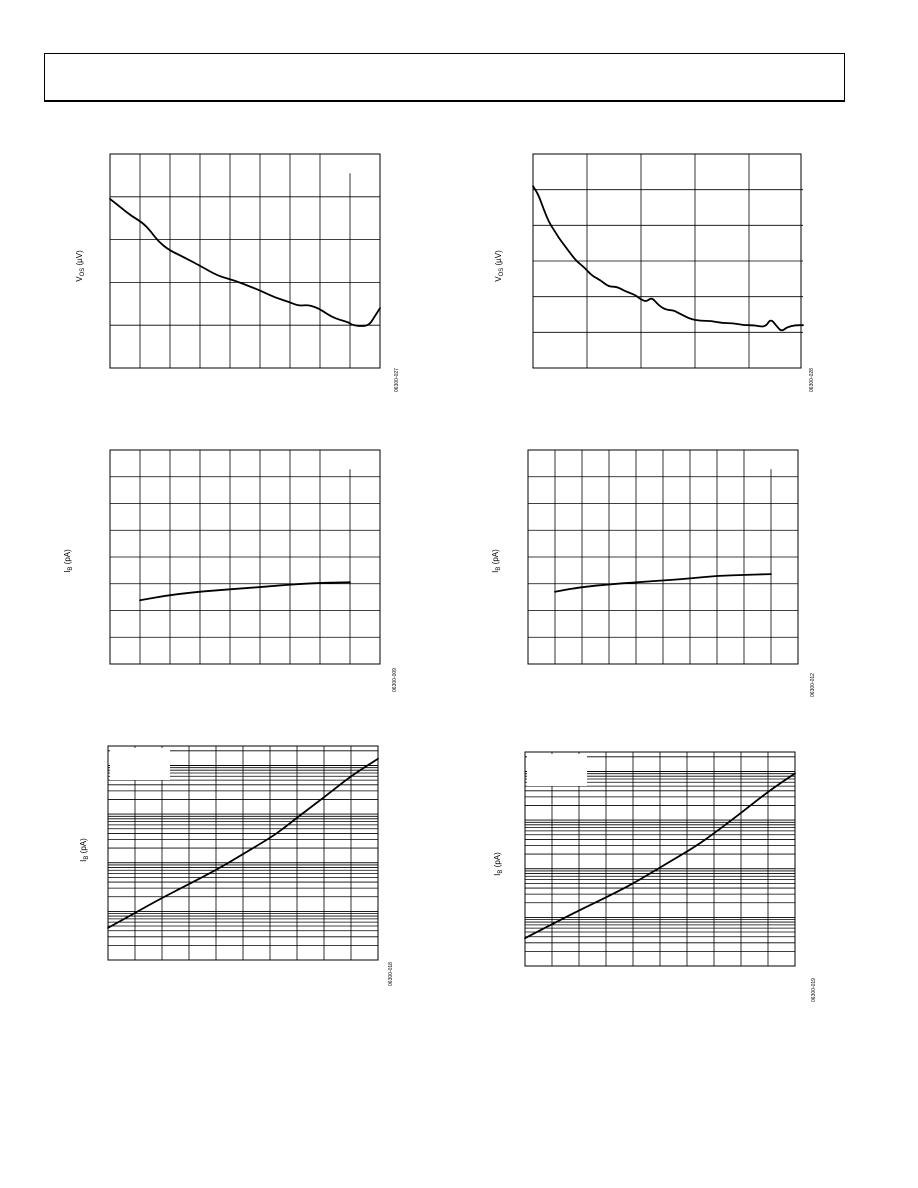  I want to click on chart-vos-left: VOS (µV) 06300-027, so click(237, 272).